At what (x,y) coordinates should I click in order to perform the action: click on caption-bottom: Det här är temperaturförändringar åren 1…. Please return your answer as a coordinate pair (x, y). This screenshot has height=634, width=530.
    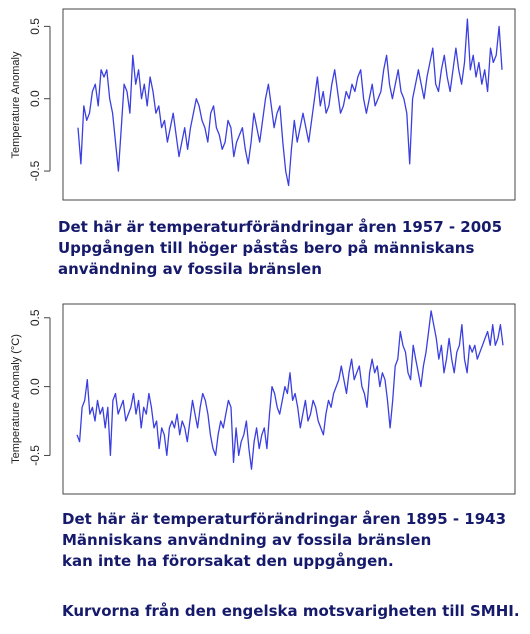
    Looking at the image, I should click on (284, 540).